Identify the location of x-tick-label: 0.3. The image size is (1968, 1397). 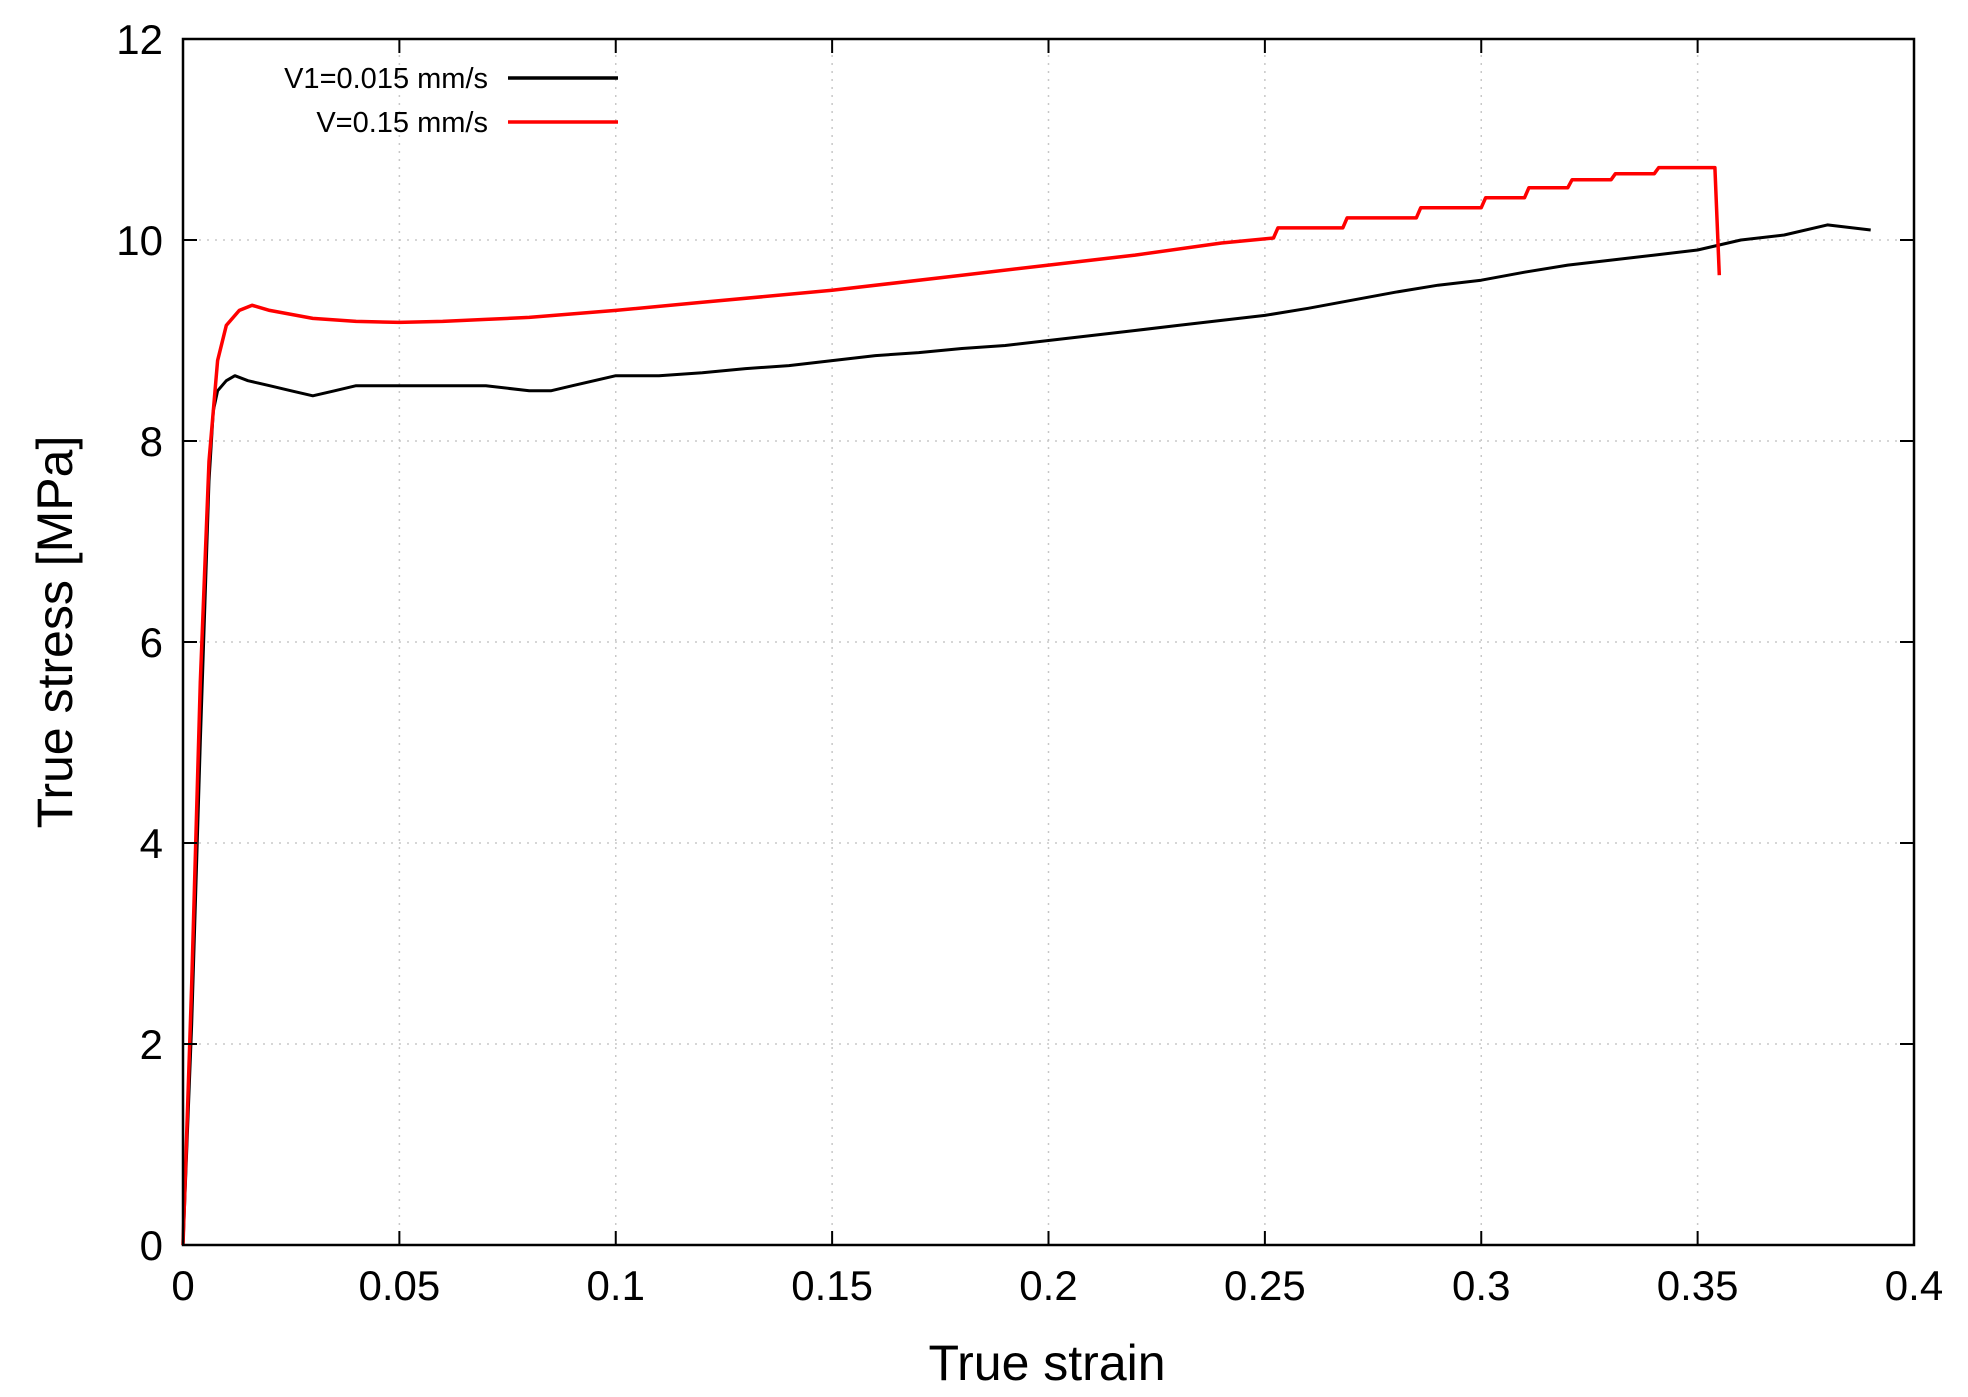
(1481, 1285).